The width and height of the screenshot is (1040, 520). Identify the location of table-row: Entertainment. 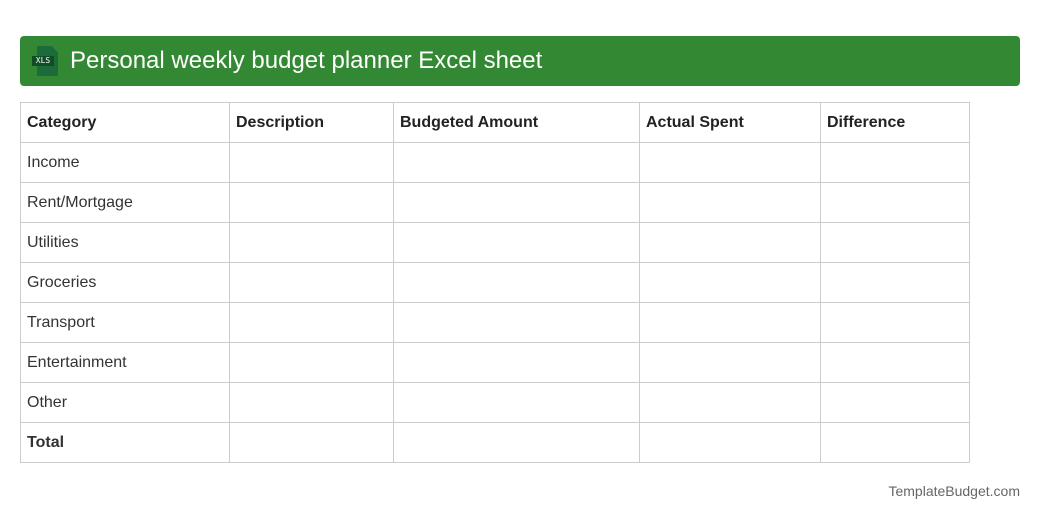
(495, 362).